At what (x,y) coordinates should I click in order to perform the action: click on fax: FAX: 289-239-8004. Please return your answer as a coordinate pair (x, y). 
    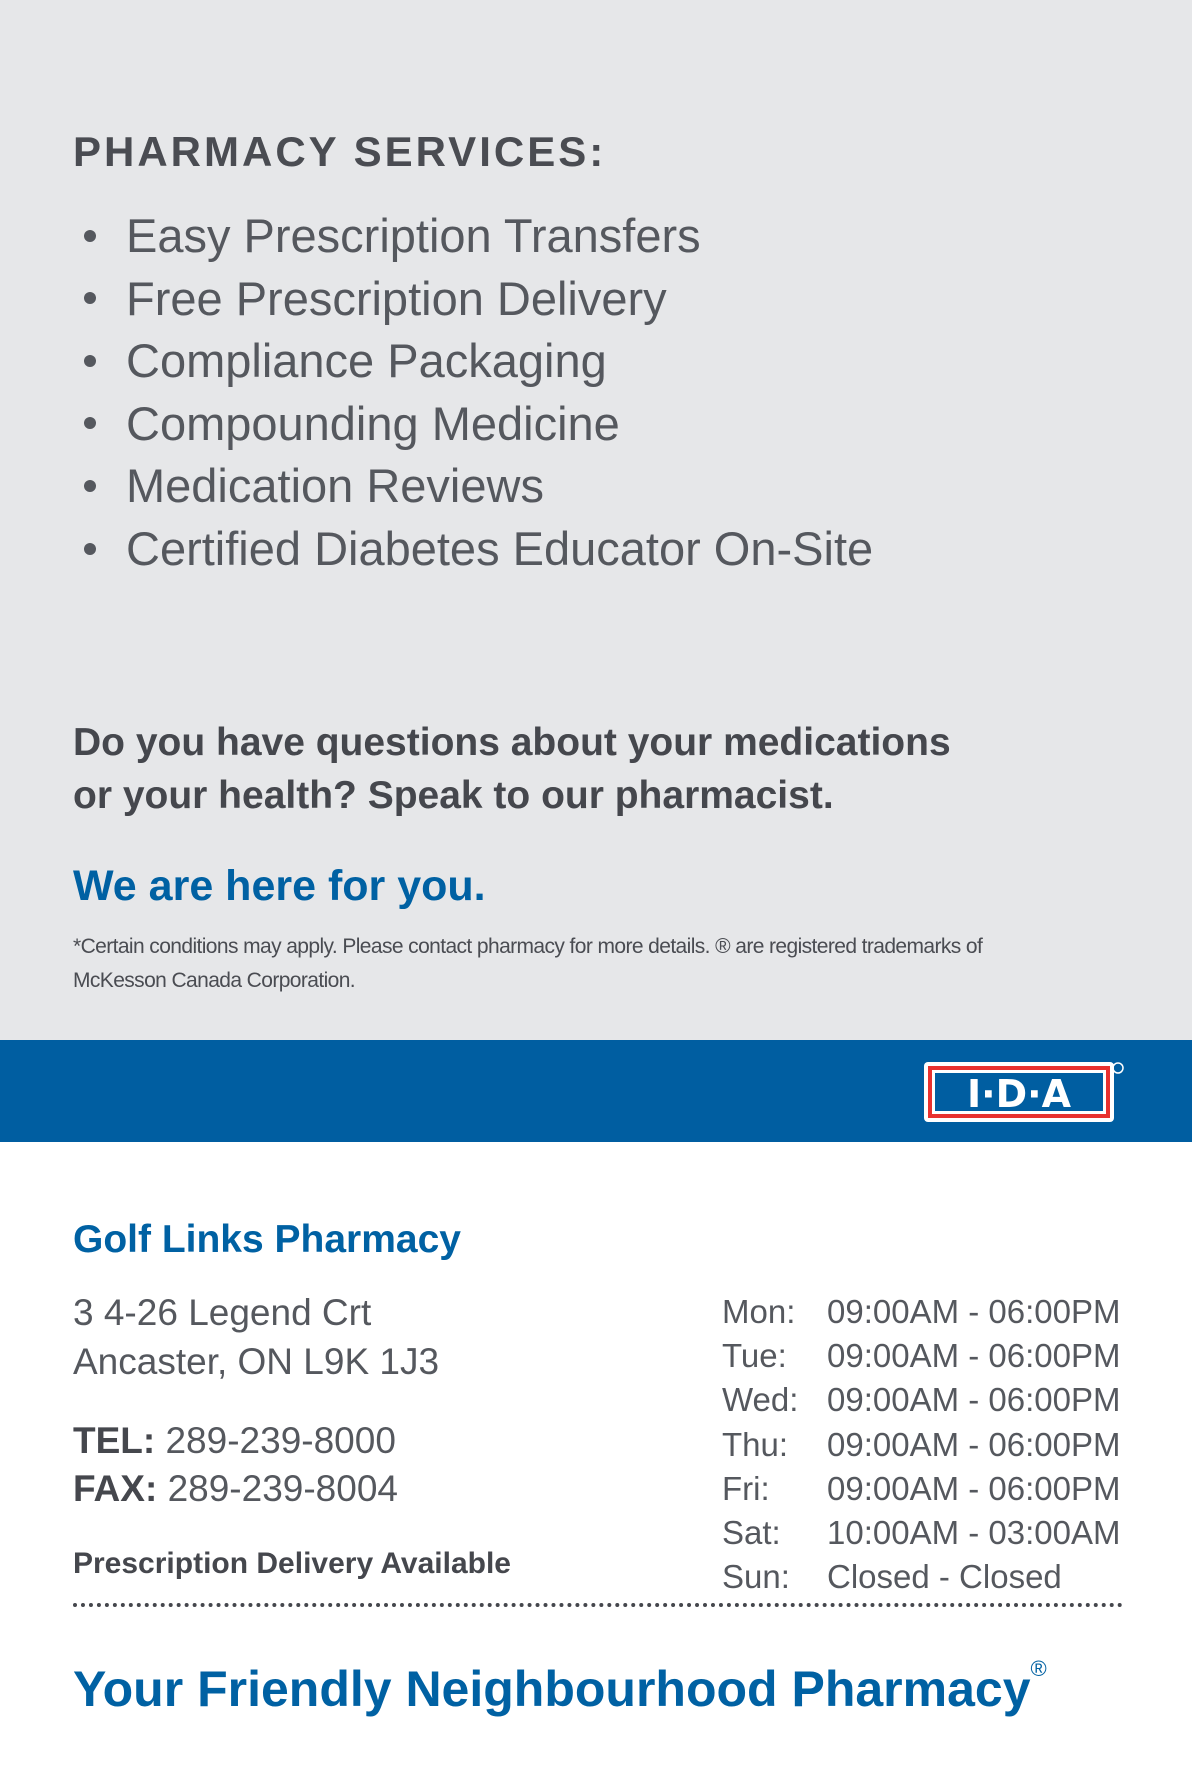
    Looking at the image, I should click on (235, 1489).